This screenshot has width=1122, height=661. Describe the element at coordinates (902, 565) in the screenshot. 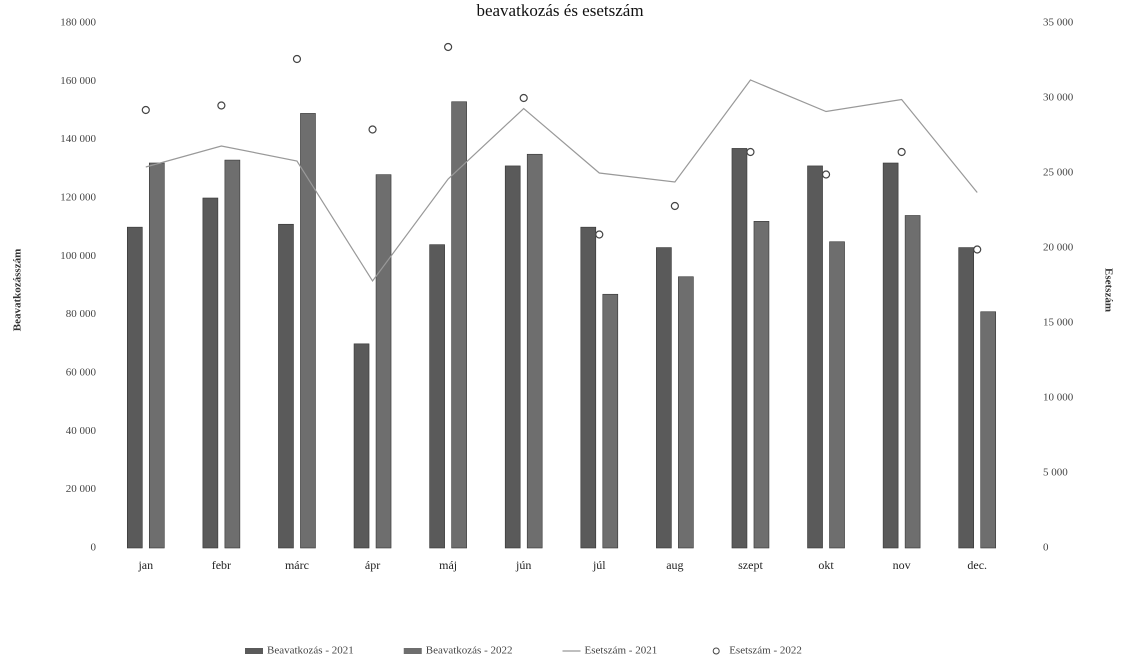

I see `x-tick-label: nov` at that location.